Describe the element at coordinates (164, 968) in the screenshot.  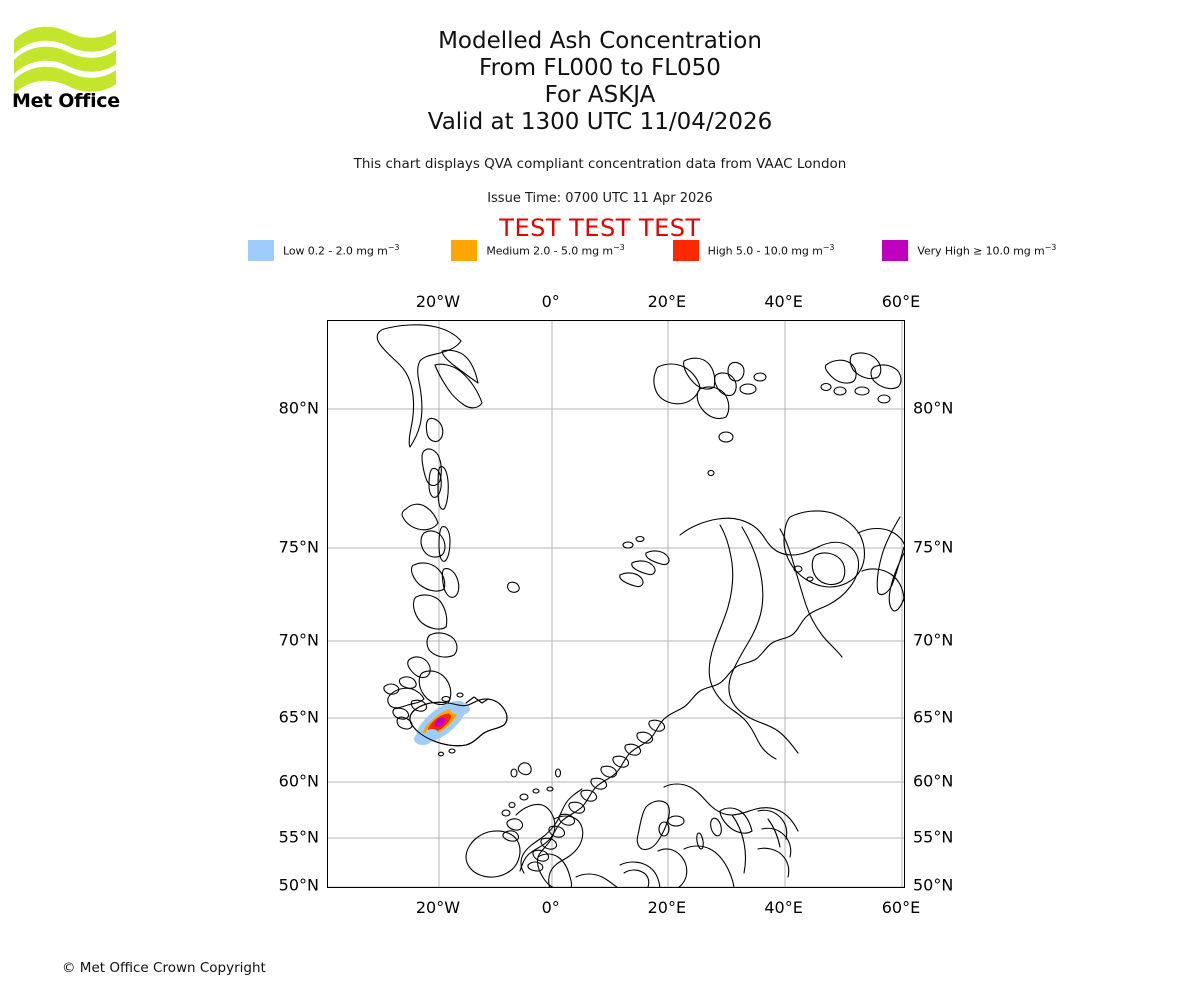
I see `copyright-notice: © Met Office Crown Copyright` at that location.